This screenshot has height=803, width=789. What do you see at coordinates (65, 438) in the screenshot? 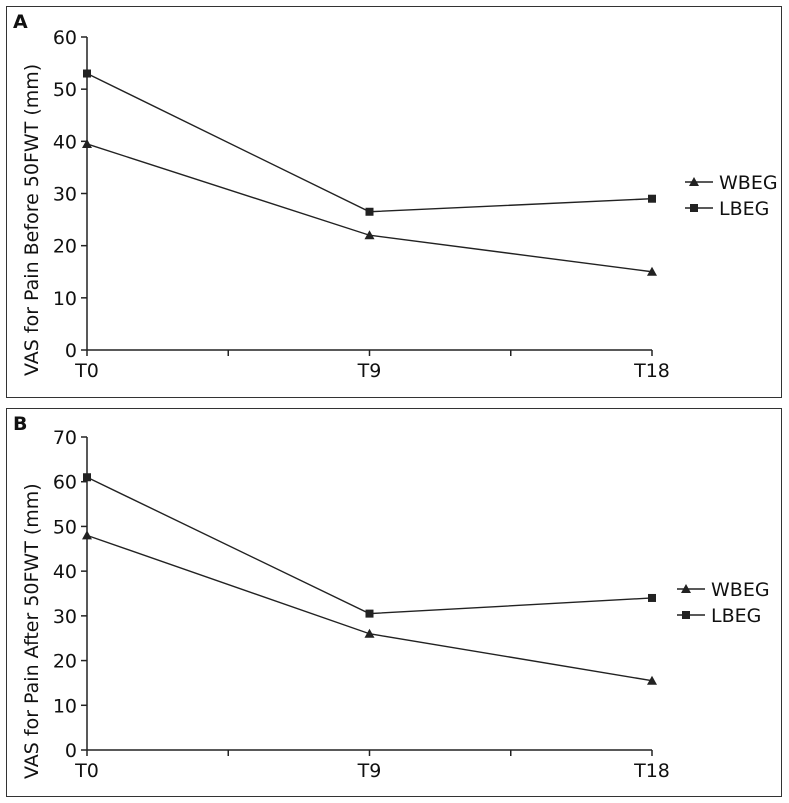
I see `y-tick-label: 70` at bounding box center [65, 438].